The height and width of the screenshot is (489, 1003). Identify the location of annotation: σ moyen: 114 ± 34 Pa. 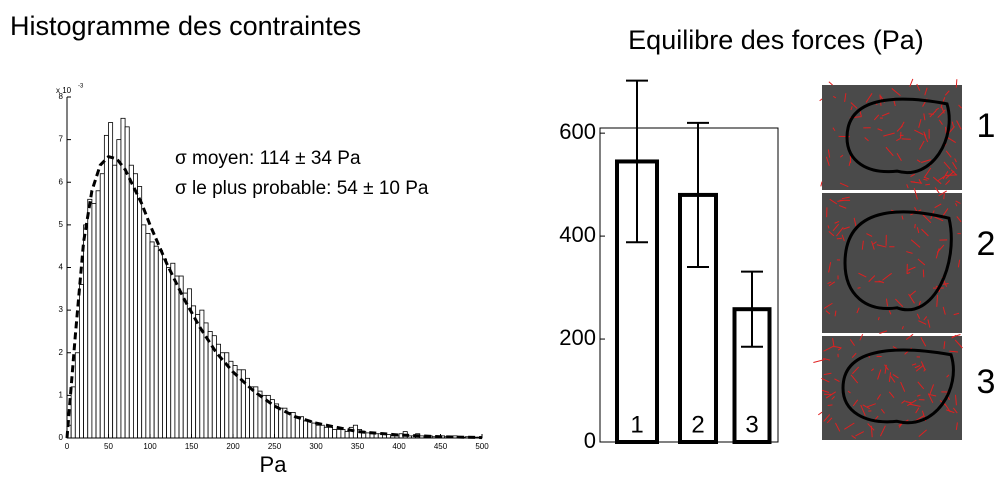
(268, 158).